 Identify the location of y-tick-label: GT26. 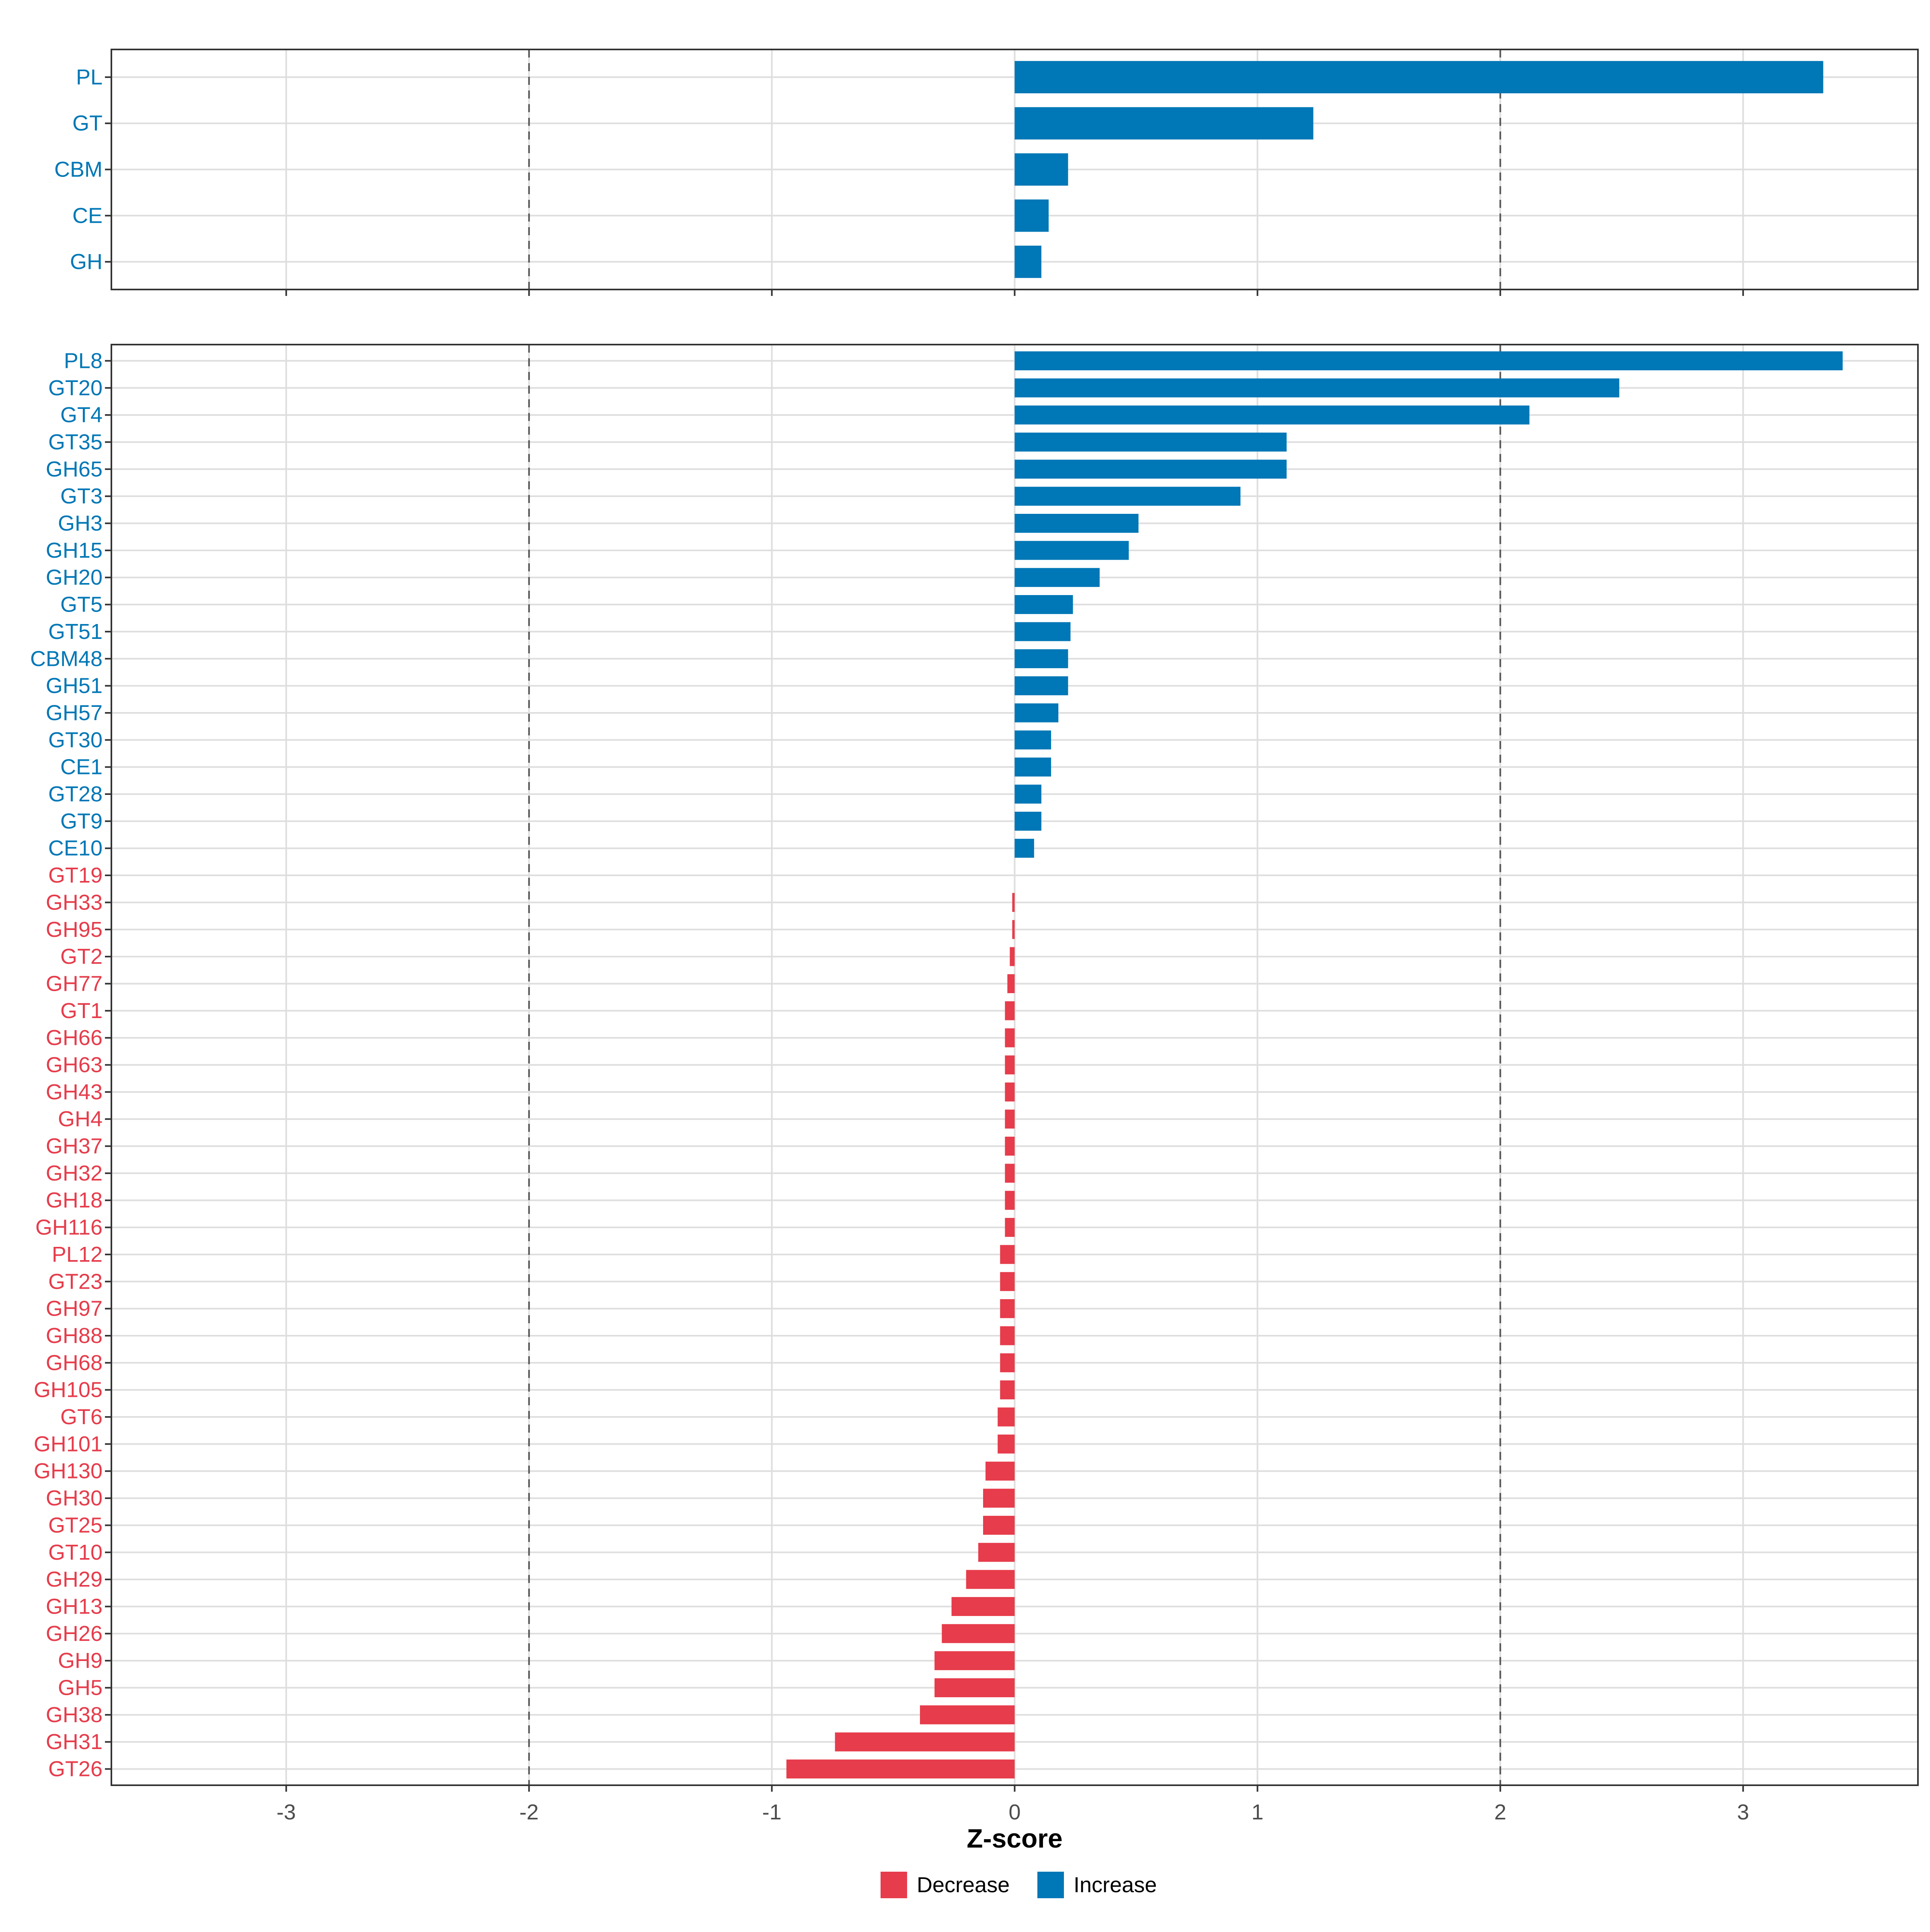
(75, 1769).